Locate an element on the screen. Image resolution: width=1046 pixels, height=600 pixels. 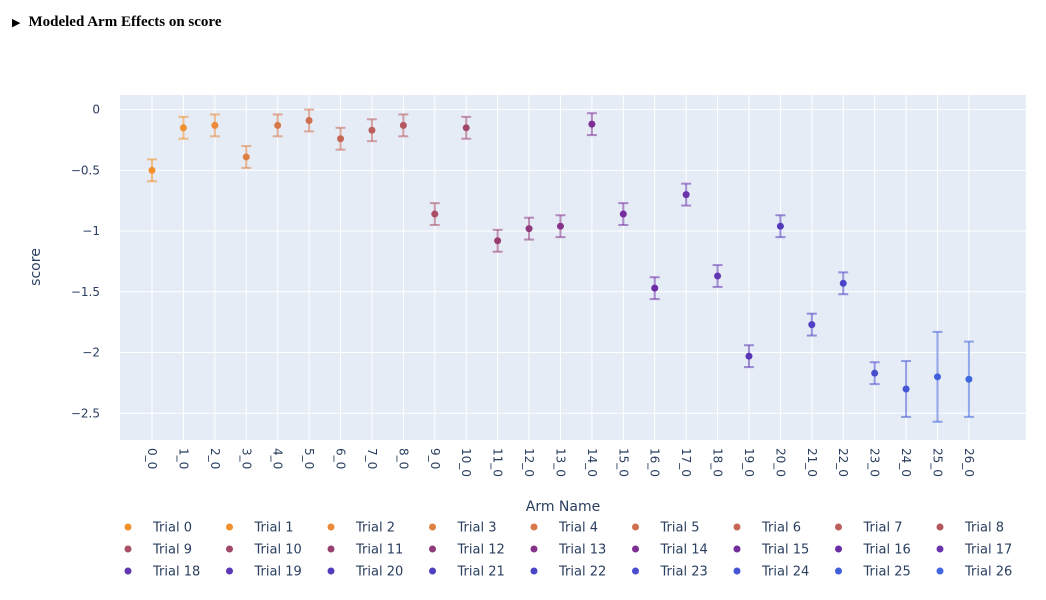
triangle-right-icon: ▶ is located at coordinates (16, 23).